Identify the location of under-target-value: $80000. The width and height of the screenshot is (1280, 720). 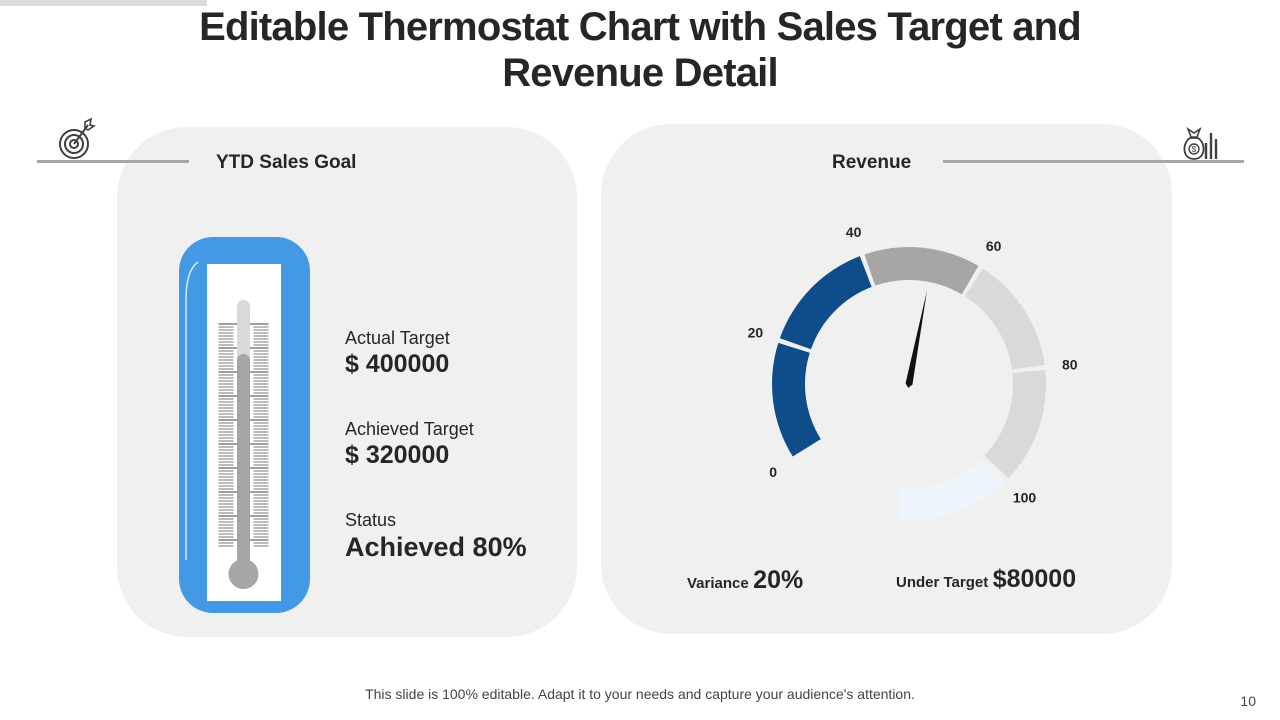
(1034, 579).